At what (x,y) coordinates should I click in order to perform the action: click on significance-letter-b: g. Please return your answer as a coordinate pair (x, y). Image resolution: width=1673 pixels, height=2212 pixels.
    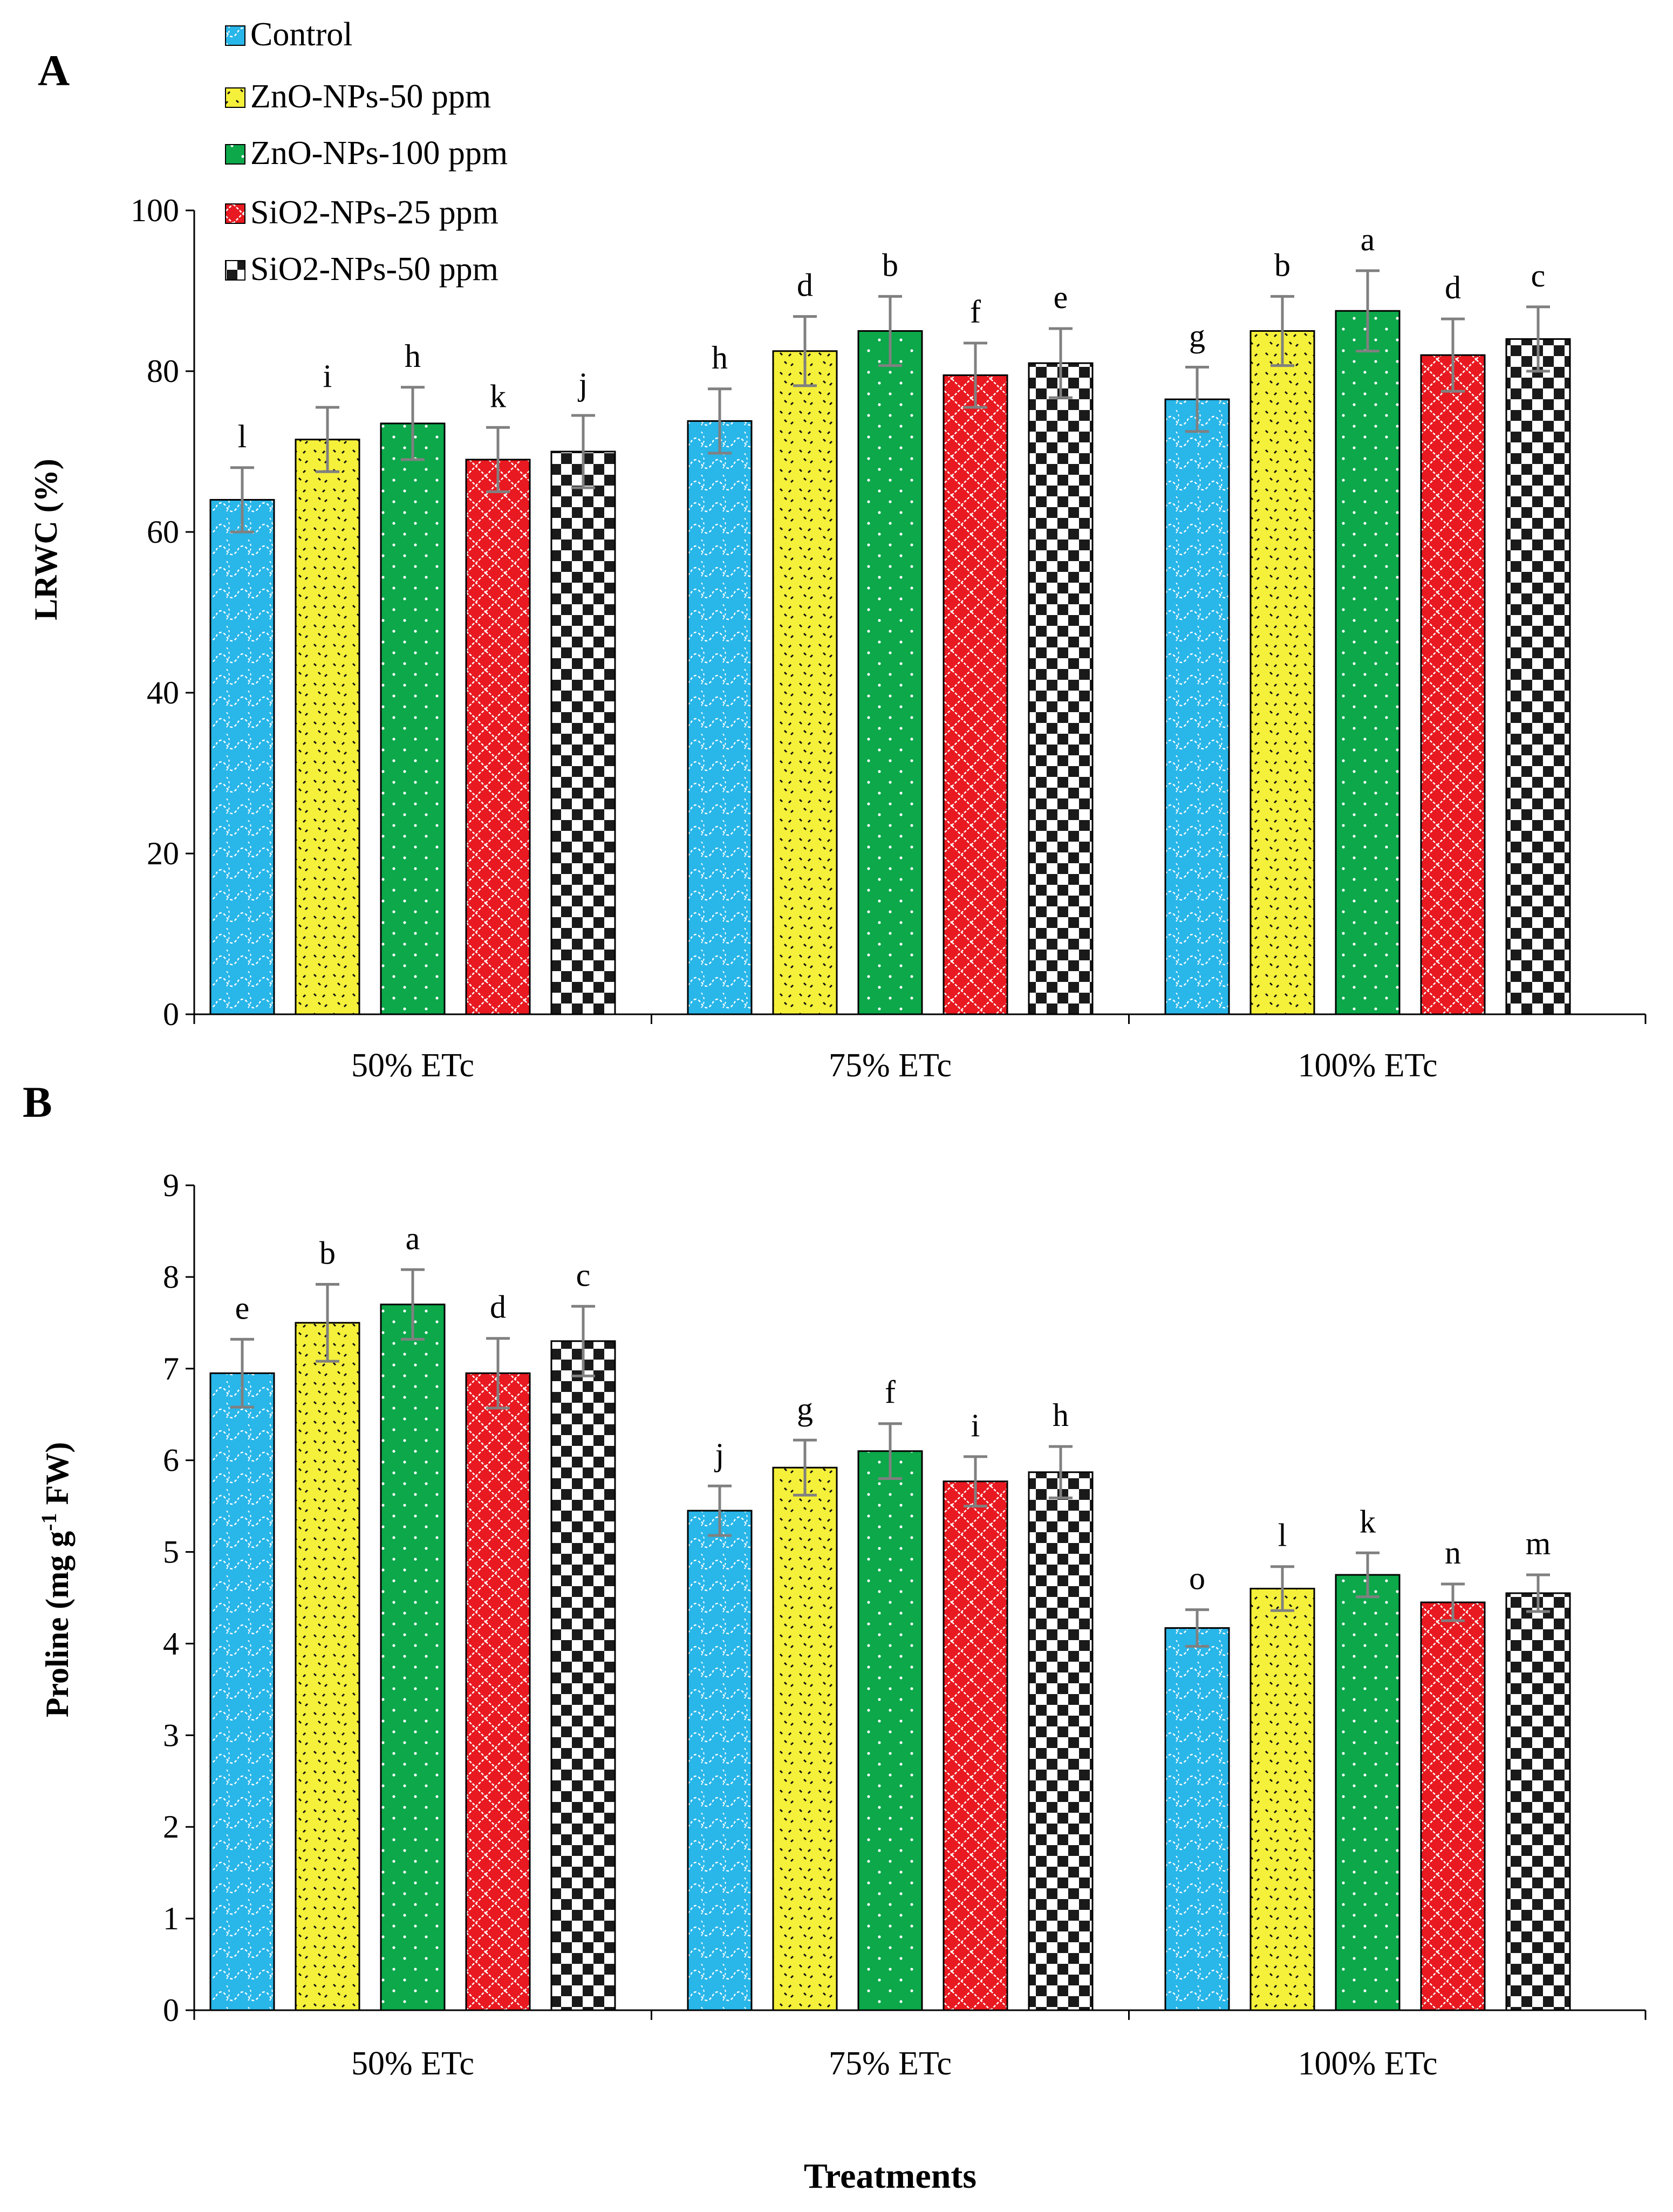
    Looking at the image, I should click on (805, 1409).